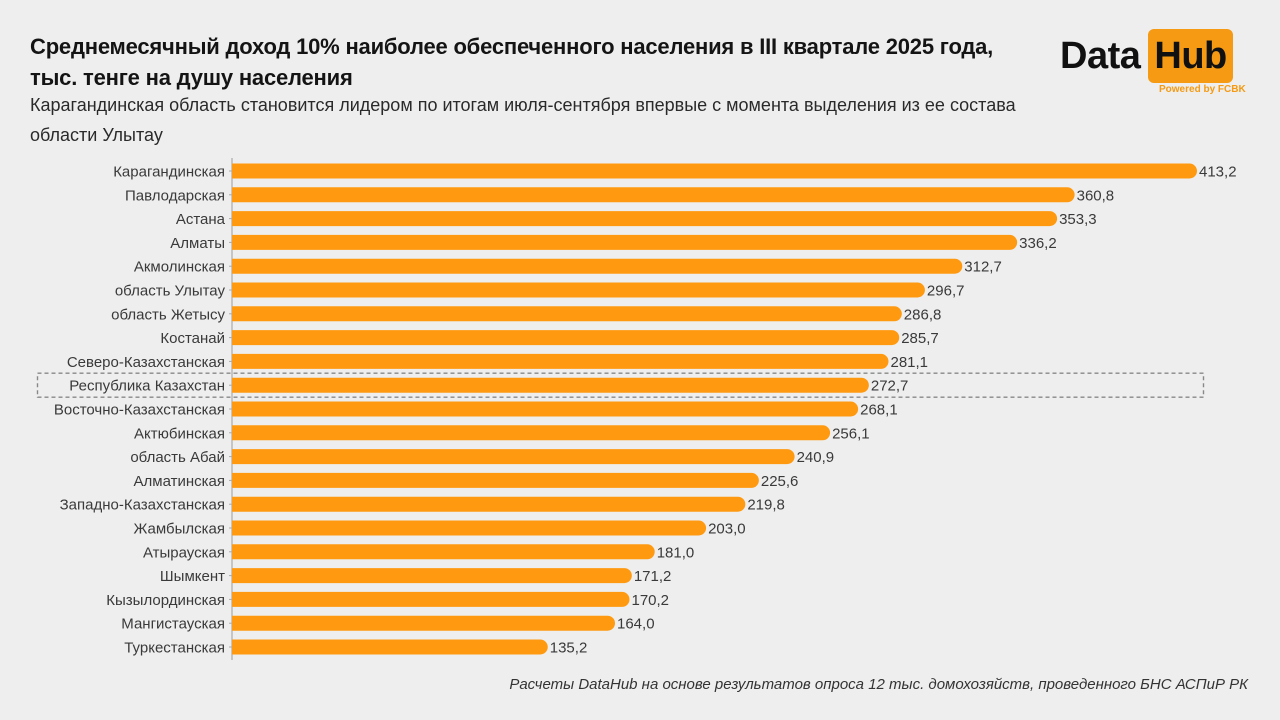 This screenshot has height=720, width=1280. I want to click on value-label: 219,8, so click(766, 505).